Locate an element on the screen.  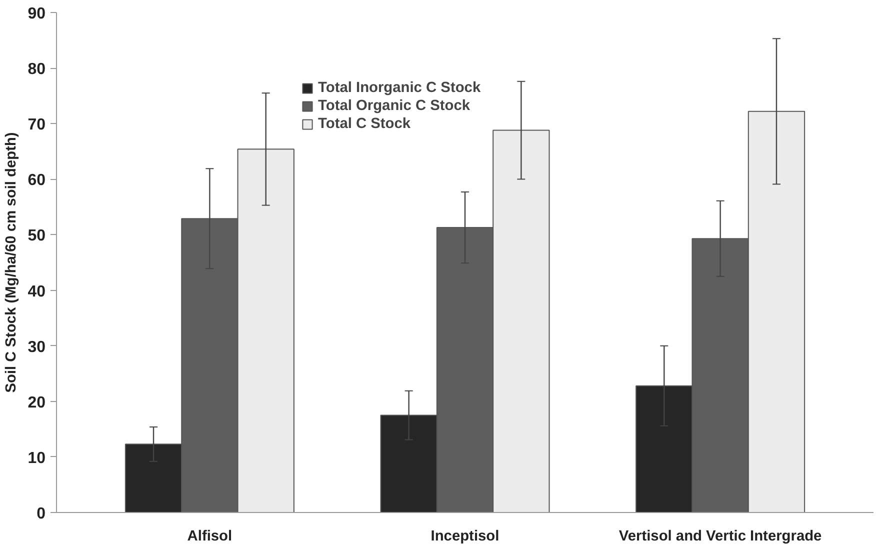
legend-label: Total Inorganic C Stock is located at coordinates (399, 88).